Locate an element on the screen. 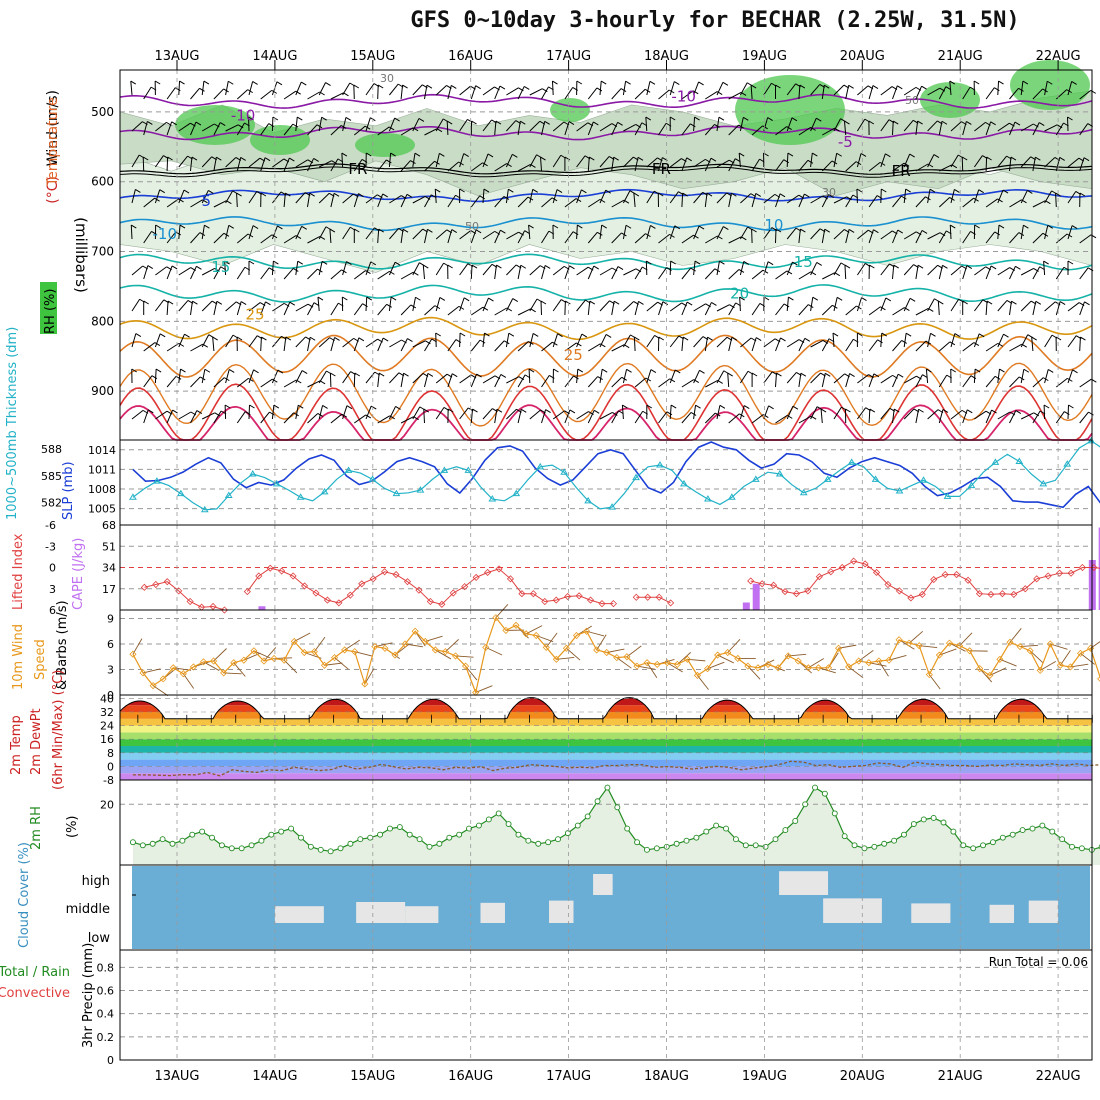 This screenshot has width=1100, height=1100. day-label-top: 15AUG is located at coordinates (372, 56).